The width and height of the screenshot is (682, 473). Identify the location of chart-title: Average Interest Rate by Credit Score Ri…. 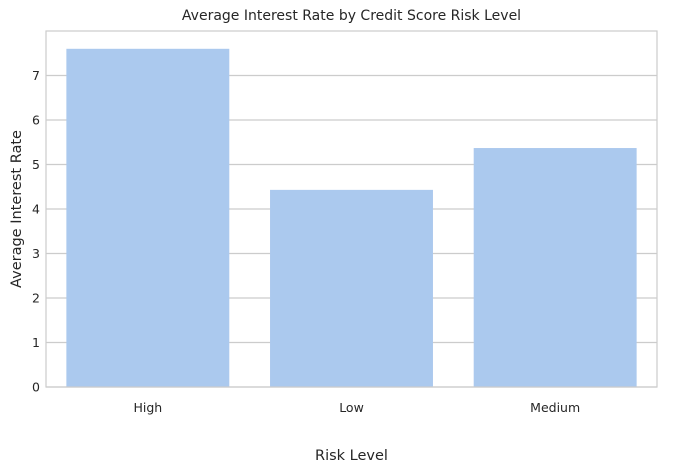
(351, 16).